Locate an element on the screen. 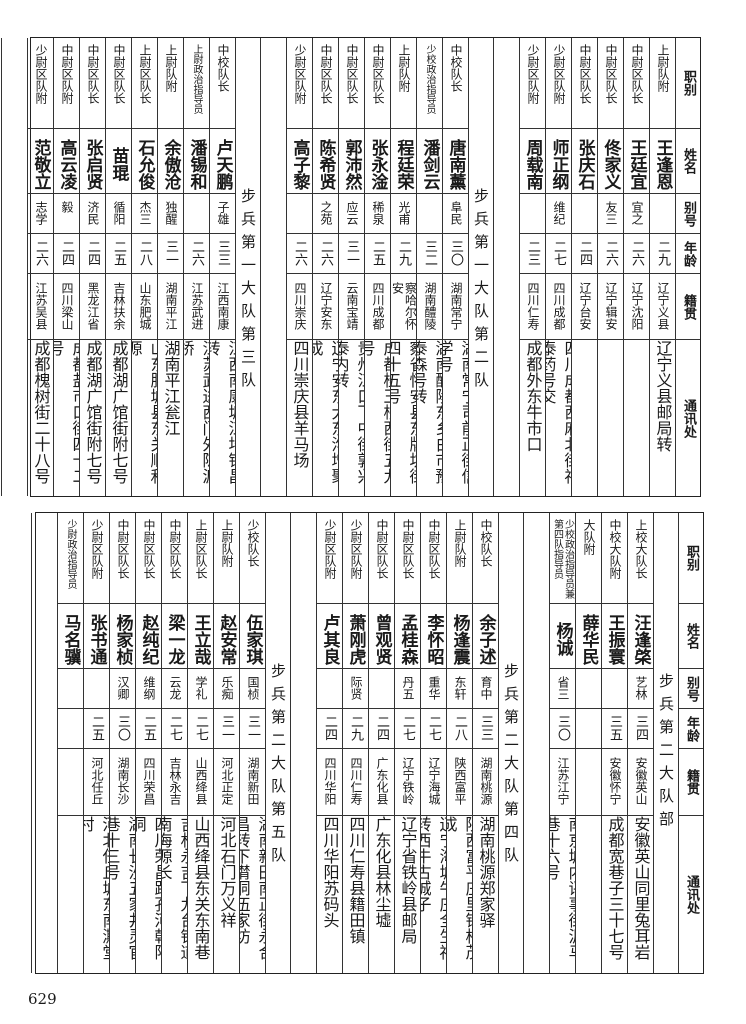  age-text: 二五 is located at coordinates (377, 253).